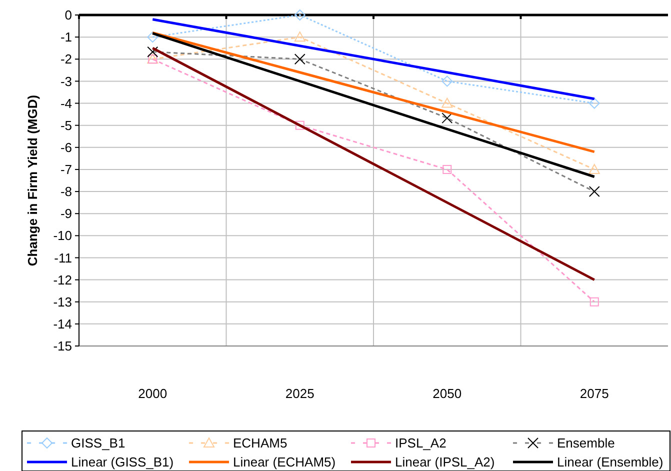 This screenshot has height=471, width=671. I want to click on y-tick-label: -15, so click(62, 346).